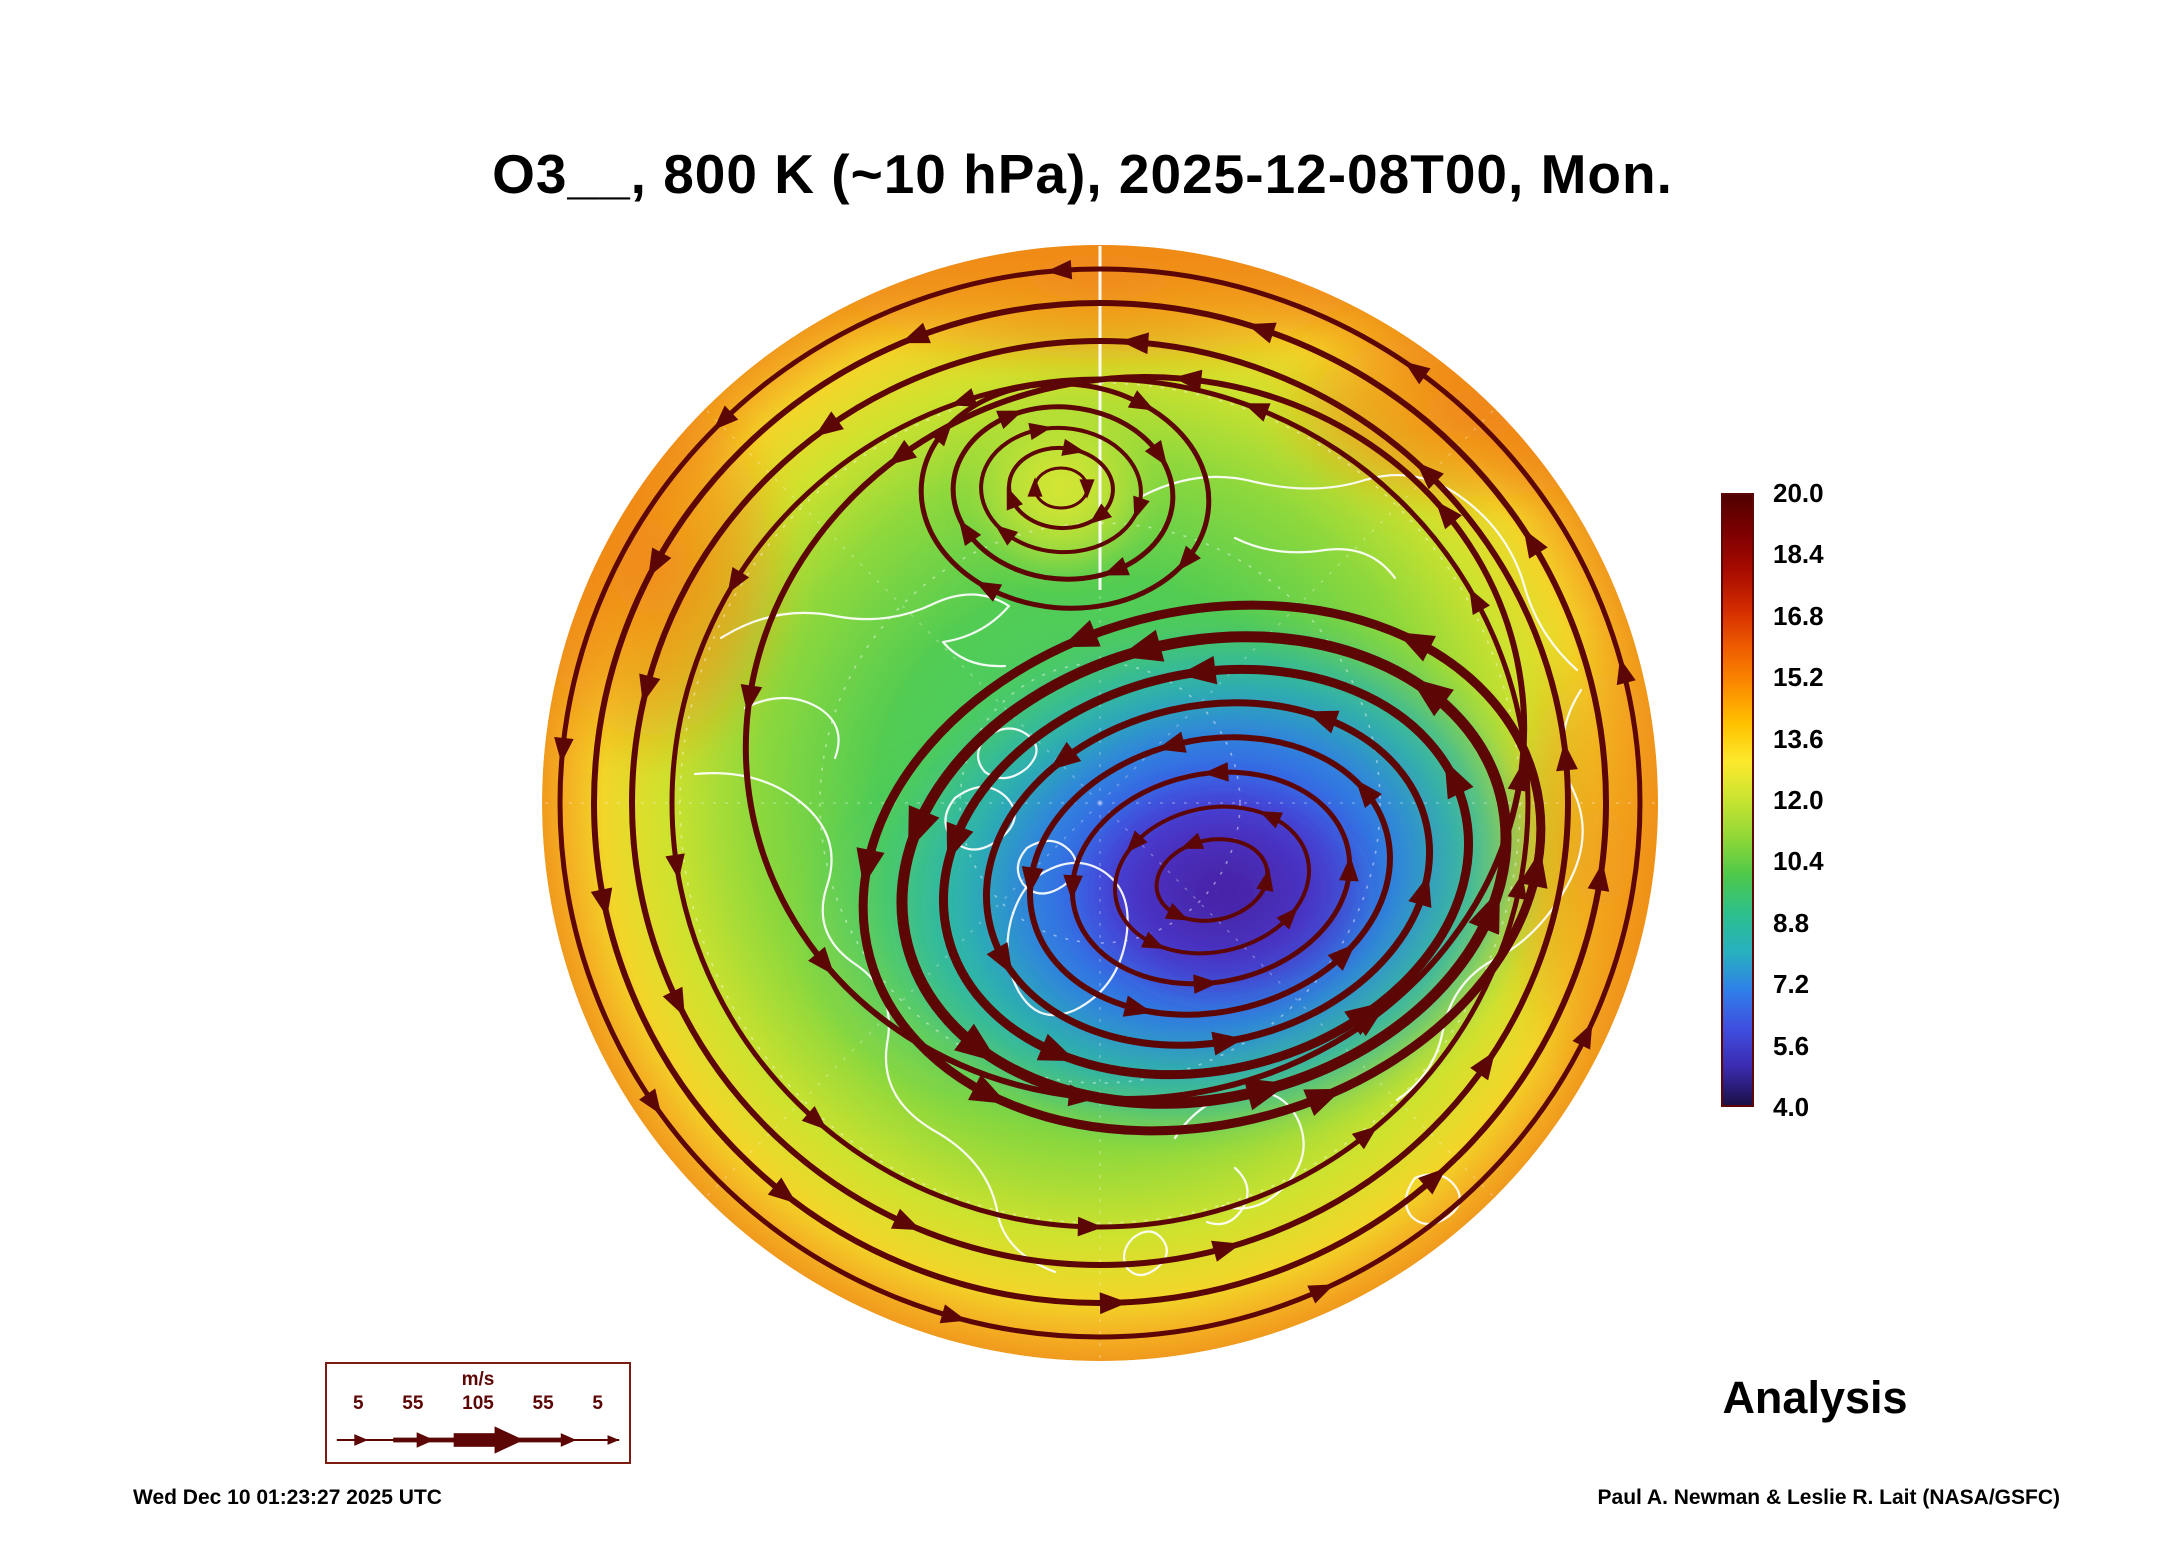 The height and width of the screenshot is (1561, 2165). Describe the element at coordinates (1798, 615) in the screenshot. I see `colorbar-tick: 16.8` at that location.